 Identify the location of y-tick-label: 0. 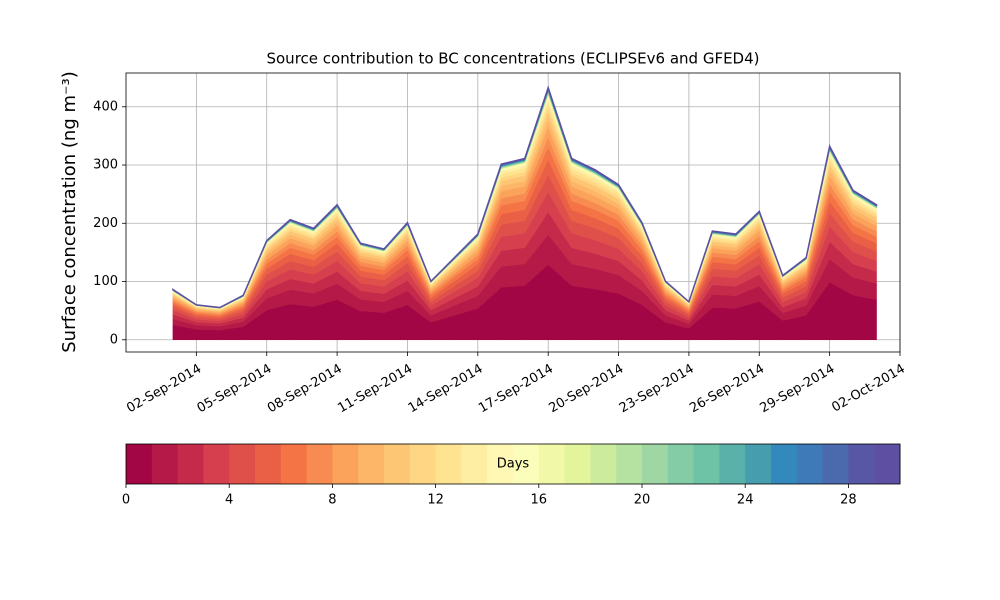
(114, 339).